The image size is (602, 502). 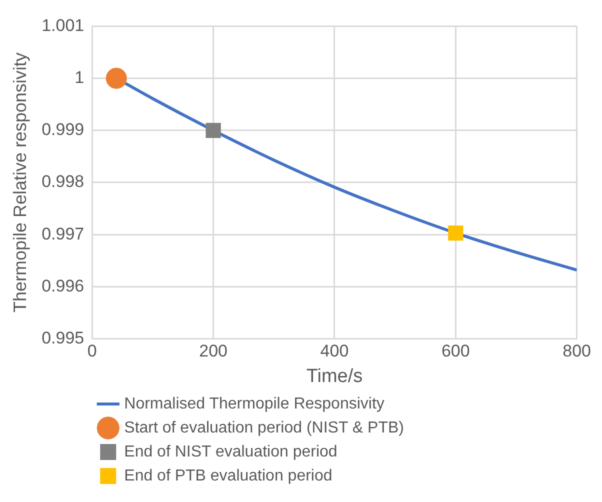 I want to click on x-axis-title: Time/s, so click(x=334, y=376).